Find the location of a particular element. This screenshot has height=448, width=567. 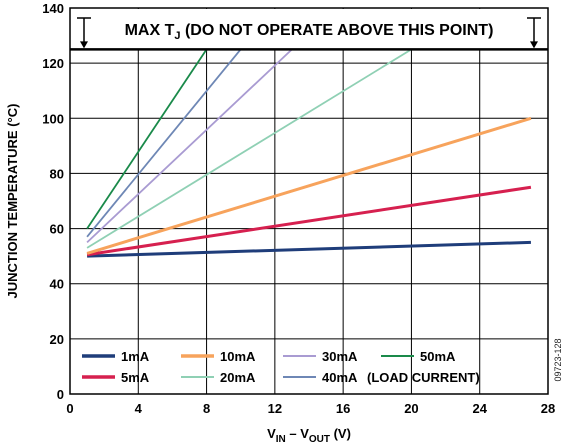

x-axis-title: VIN – VOUT (V) is located at coordinates (309, 435).